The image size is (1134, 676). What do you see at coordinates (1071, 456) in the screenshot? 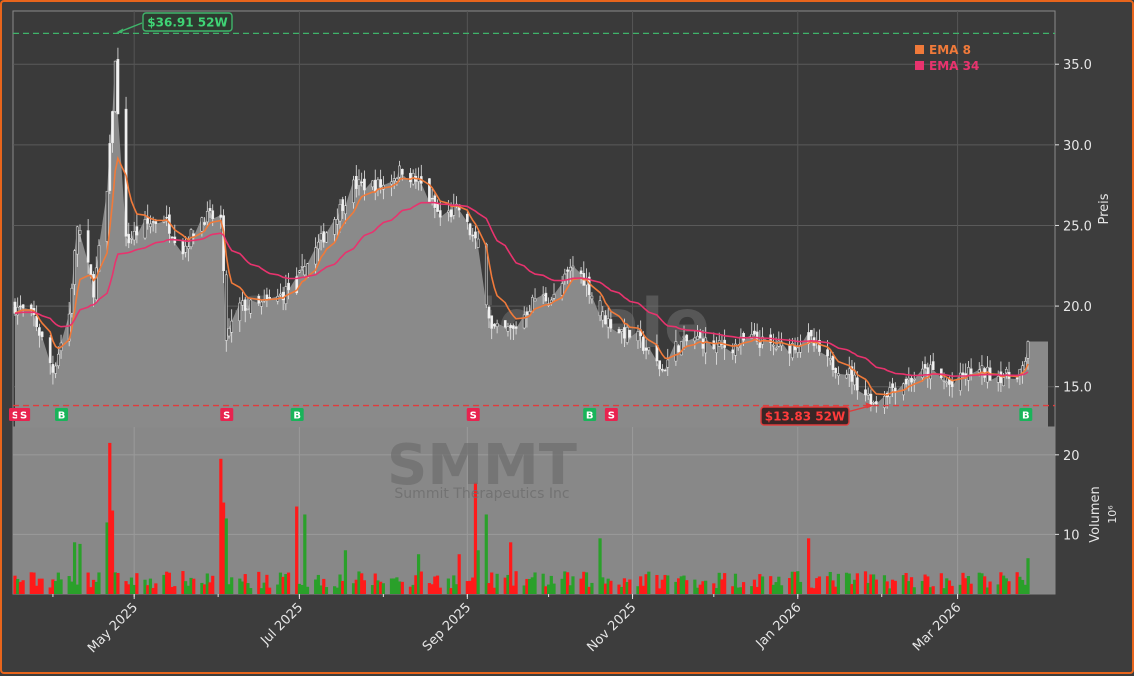
I see `volume-tick-label: 20` at bounding box center [1071, 456].